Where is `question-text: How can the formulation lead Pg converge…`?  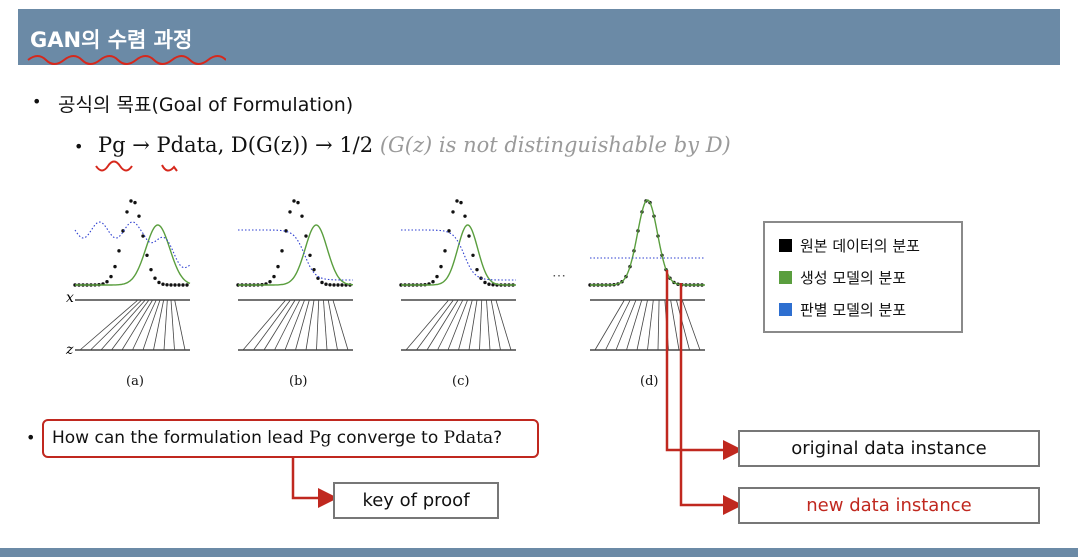
question-text: How can the formulation lead Pg converge… is located at coordinates (277, 438).